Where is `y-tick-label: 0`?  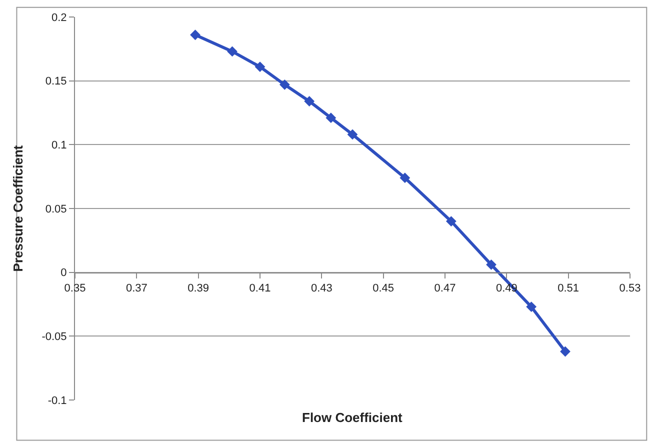 y-tick-label: 0 is located at coordinates (63, 273).